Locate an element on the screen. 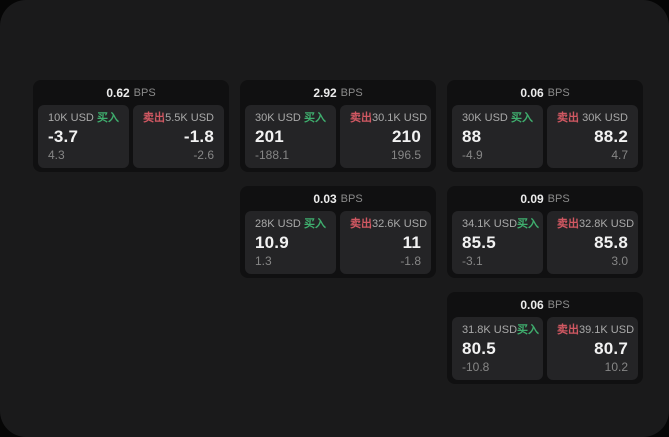 The height and width of the screenshot is (437, 669). card-header: 0.09 BPS is located at coordinates (545, 198).